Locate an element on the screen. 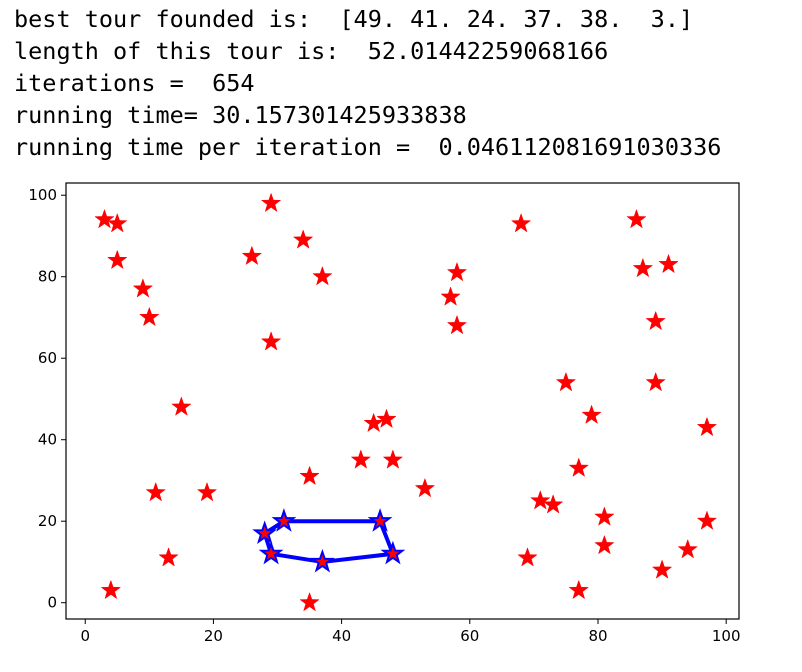 The image size is (802, 672). x-tick-label: 20 is located at coordinates (213, 636).